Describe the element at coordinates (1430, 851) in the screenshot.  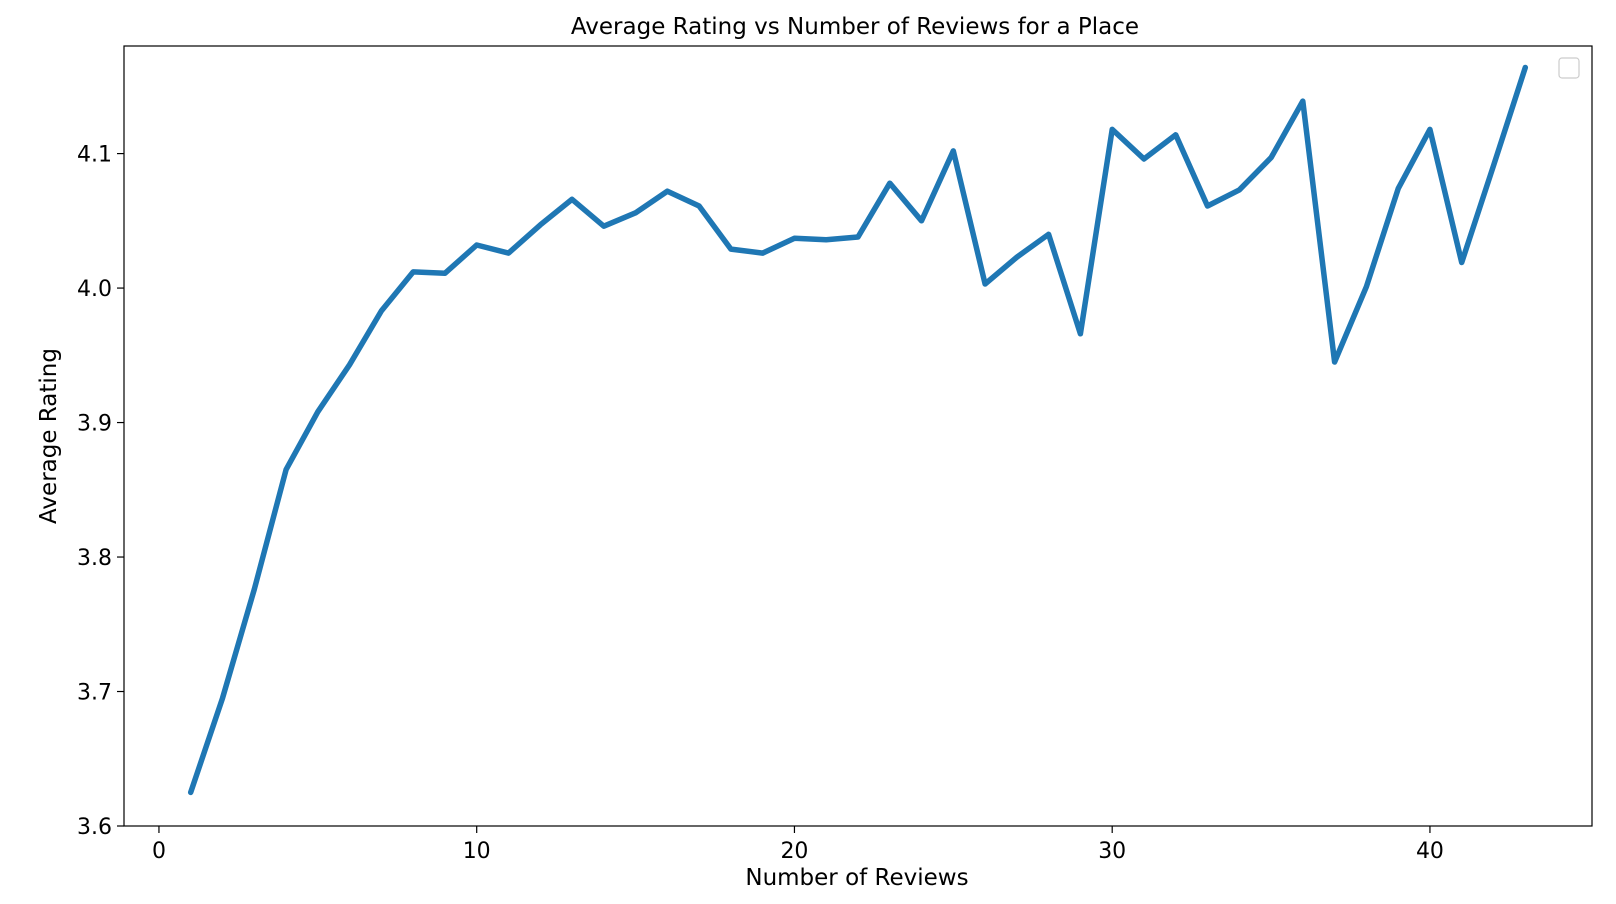
I see `x-tick-label: 40` at that location.